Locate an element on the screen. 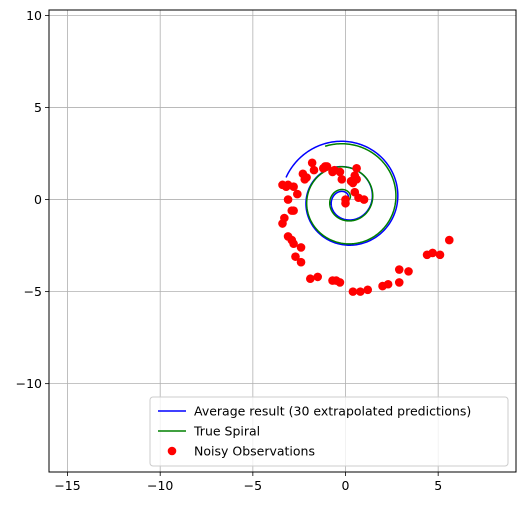  legend-swatch-dot is located at coordinates (172, 451).